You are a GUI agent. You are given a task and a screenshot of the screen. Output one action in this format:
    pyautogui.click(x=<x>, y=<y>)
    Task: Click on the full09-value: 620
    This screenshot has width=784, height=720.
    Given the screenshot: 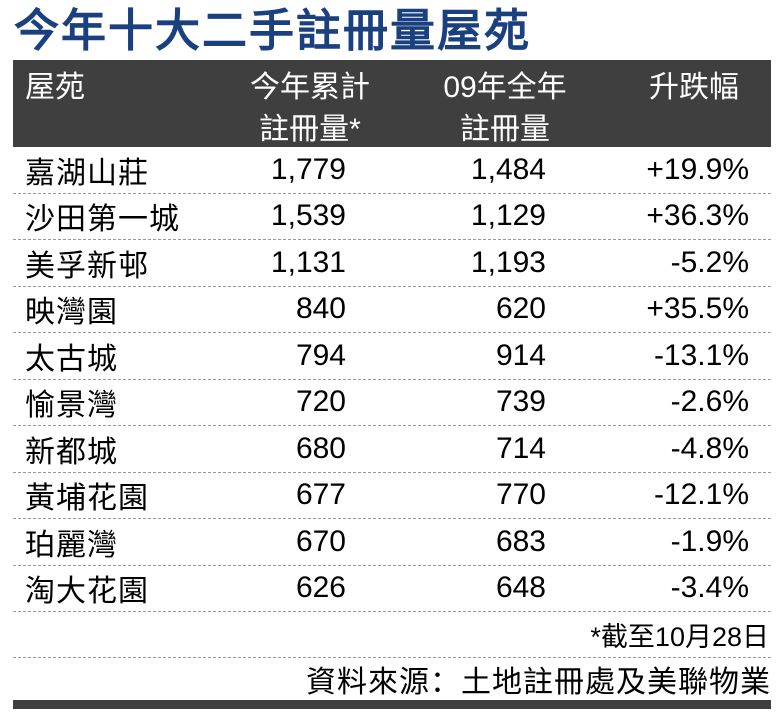 What is the action you would take?
    pyautogui.click(x=520, y=309)
    